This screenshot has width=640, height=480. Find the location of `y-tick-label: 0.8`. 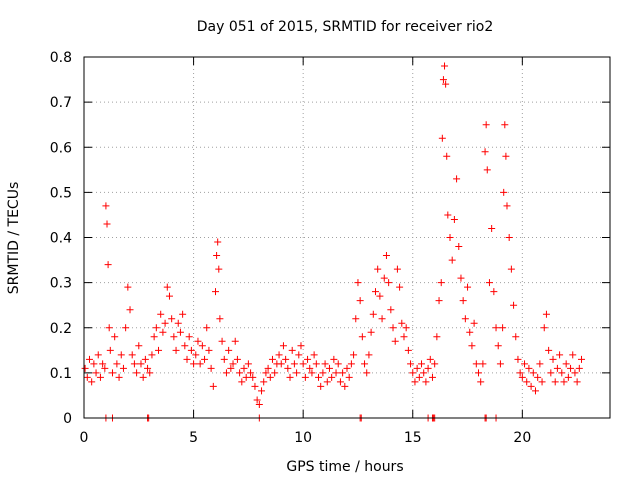

y-tick-label: 0.8 is located at coordinates (61, 58).